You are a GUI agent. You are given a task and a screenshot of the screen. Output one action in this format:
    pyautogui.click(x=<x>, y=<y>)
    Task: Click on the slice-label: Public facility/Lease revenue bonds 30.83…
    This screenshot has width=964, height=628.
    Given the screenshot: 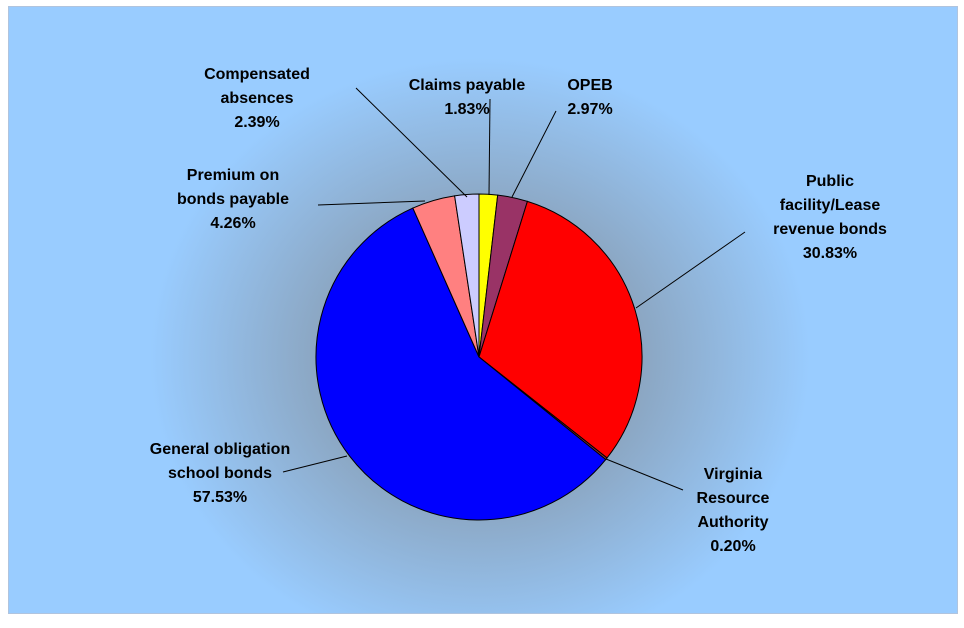 What is the action you would take?
    pyautogui.click(x=830, y=218)
    